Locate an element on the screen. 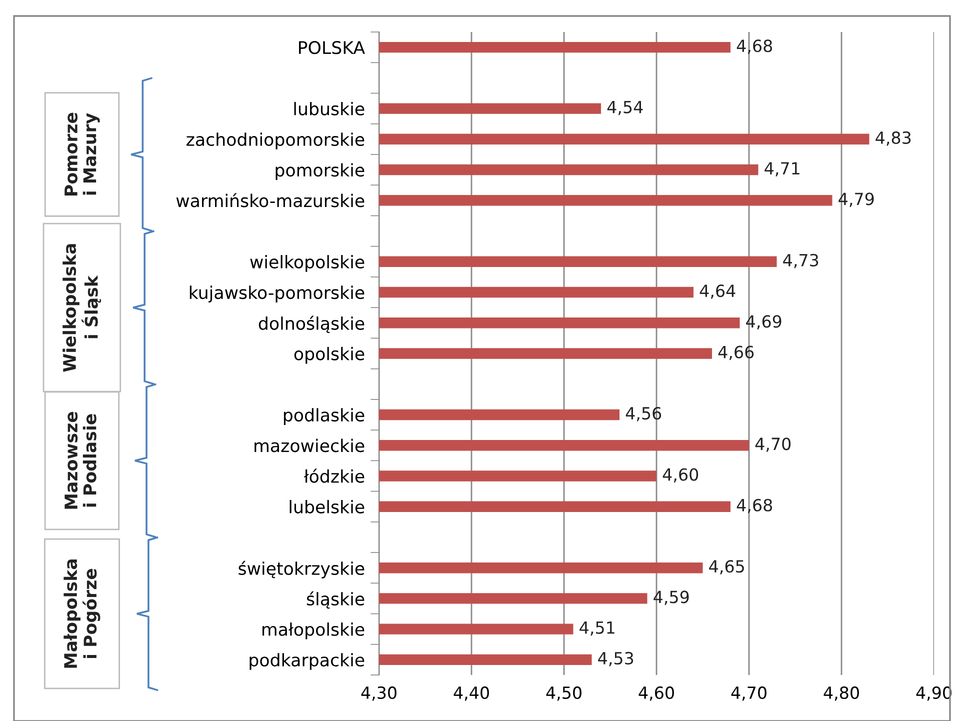 The height and width of the screenshot is (721, 964). y-tick-label: POLSKA is located at coordinates (332, 47).